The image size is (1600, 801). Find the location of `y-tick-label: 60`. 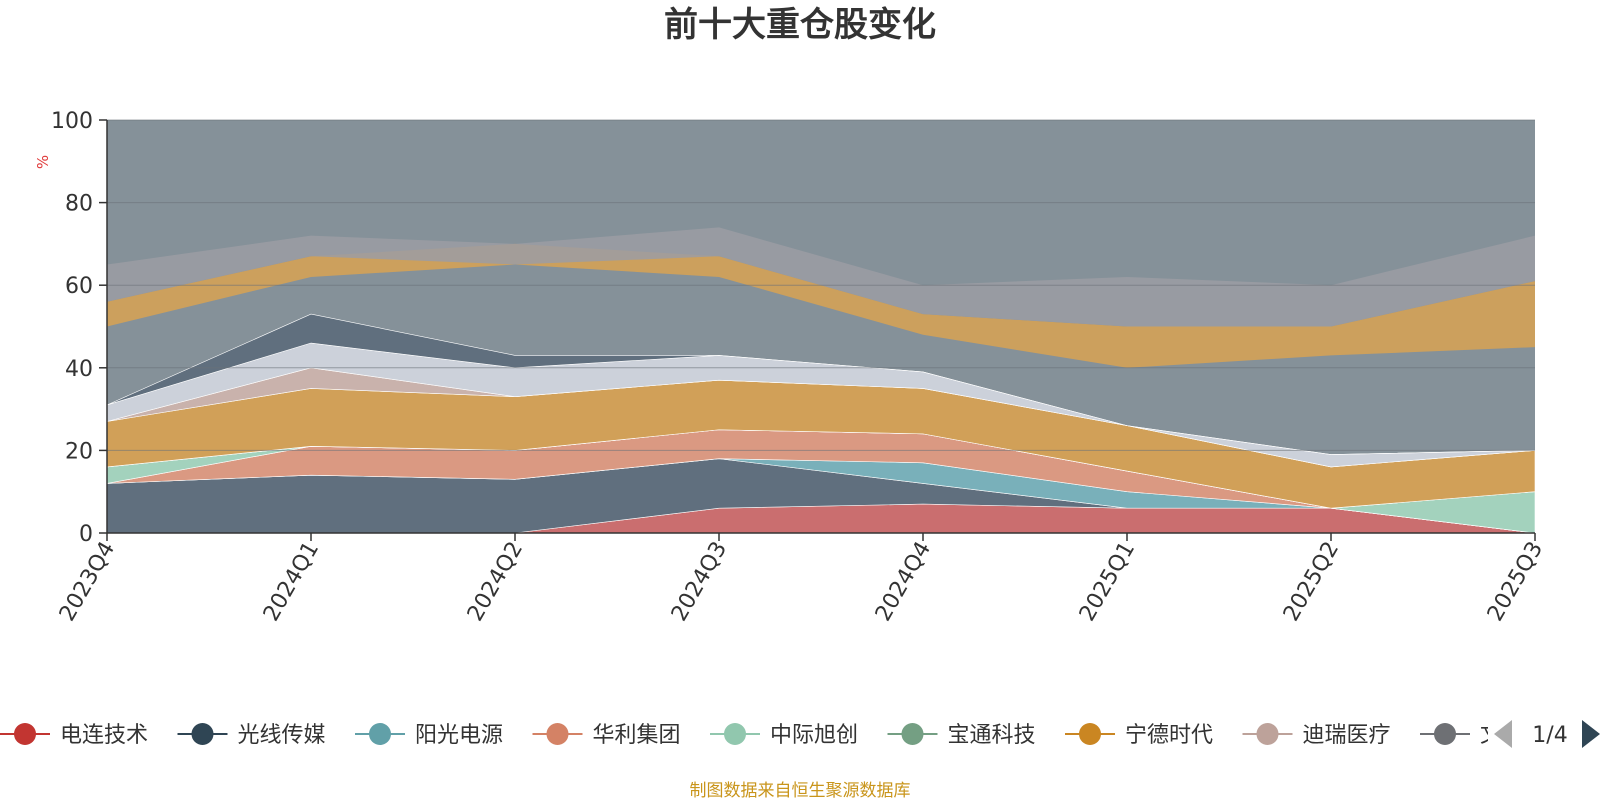

y-tick-label: 60 is located at coordinates (79, 286).